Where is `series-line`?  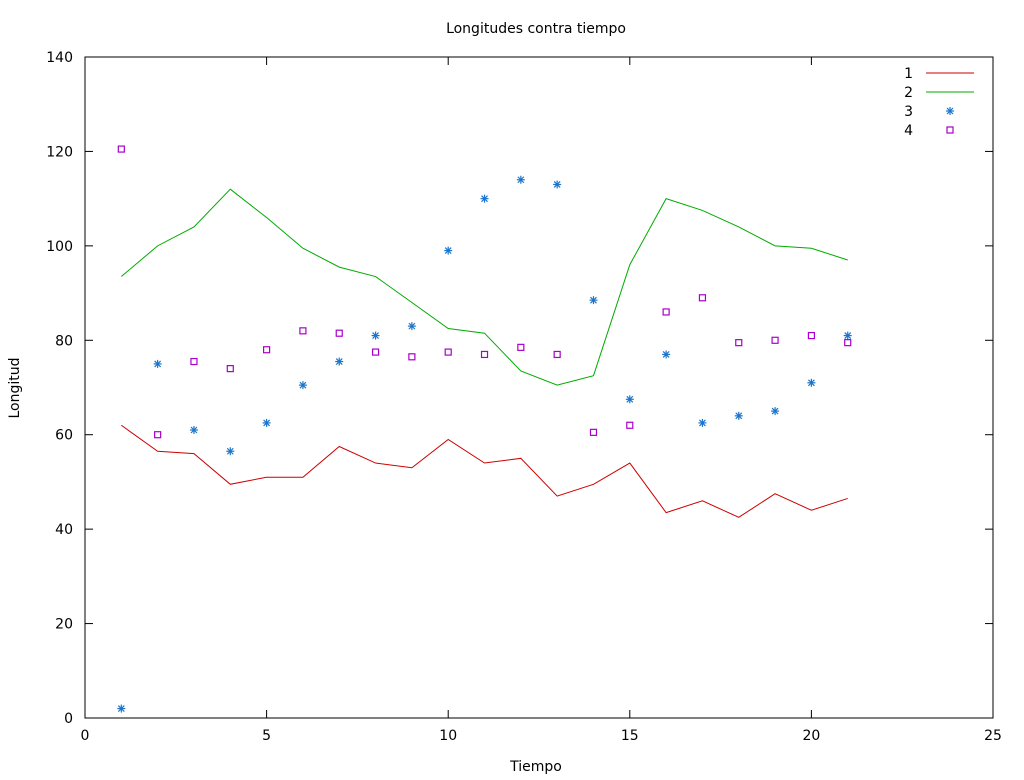 series-line is located at coordinates (484, 471).